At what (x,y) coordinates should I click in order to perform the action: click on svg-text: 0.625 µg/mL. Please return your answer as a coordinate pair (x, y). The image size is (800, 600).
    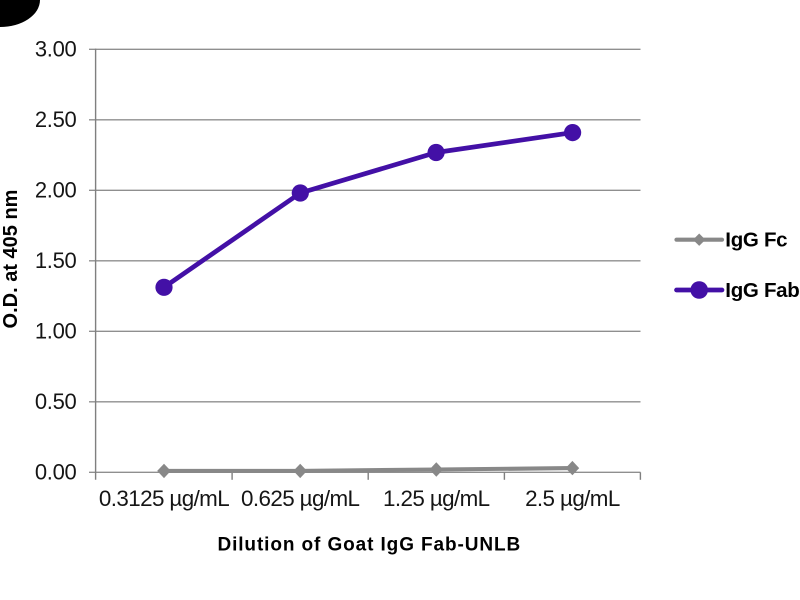
    Looking at the image, I should click on (300, 498).